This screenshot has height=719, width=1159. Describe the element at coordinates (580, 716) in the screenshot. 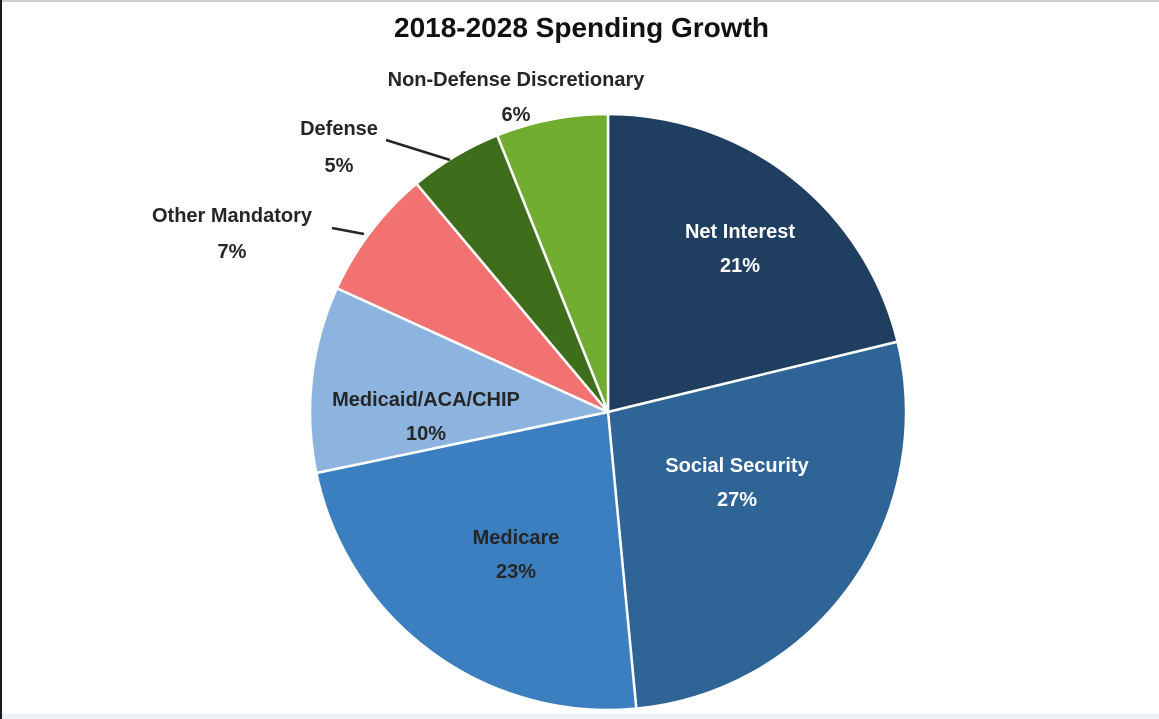

I see `bottom-strip` at that location.